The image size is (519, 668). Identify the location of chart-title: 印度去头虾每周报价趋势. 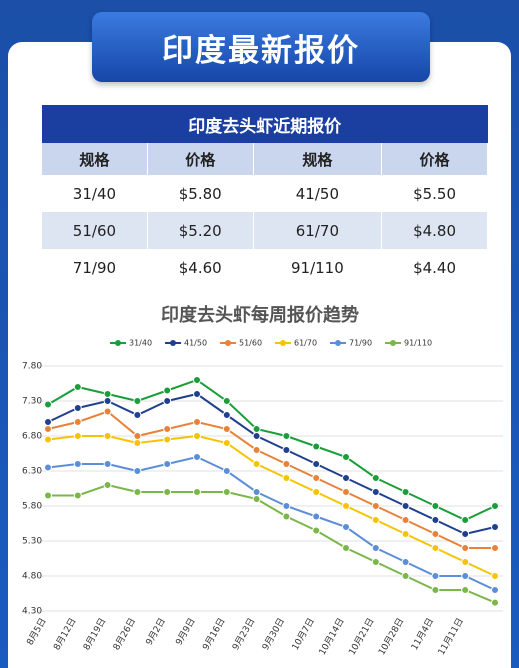
(260, 315).